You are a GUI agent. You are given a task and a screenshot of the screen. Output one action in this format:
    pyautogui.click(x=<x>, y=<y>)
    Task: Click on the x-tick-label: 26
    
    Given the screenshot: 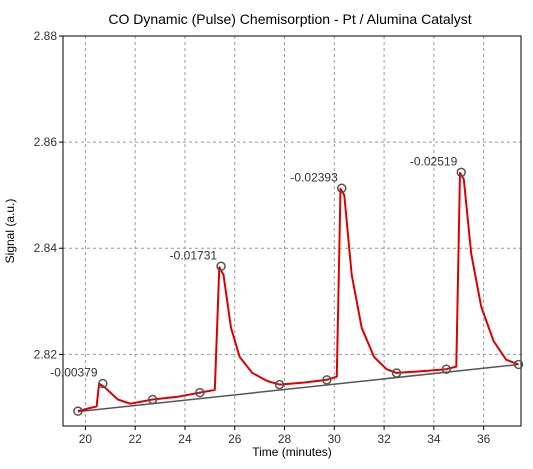 What is the action you would take?
    pyautogui.click(x=235, y=439)
    